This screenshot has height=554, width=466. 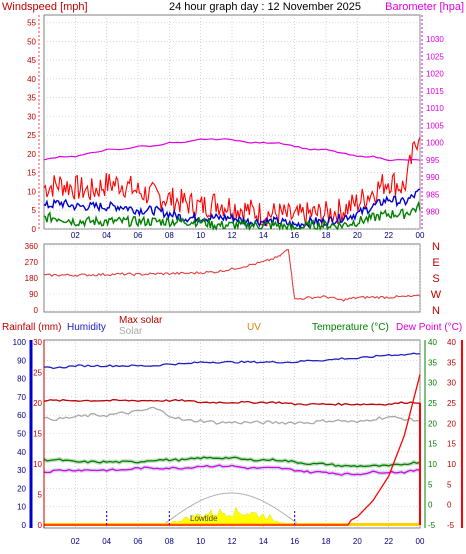 What do you see at coordinates (21, 507) in the screenshot?
I see `rainfall-pct-tick-label: 10` at bounding box center [21, 507].